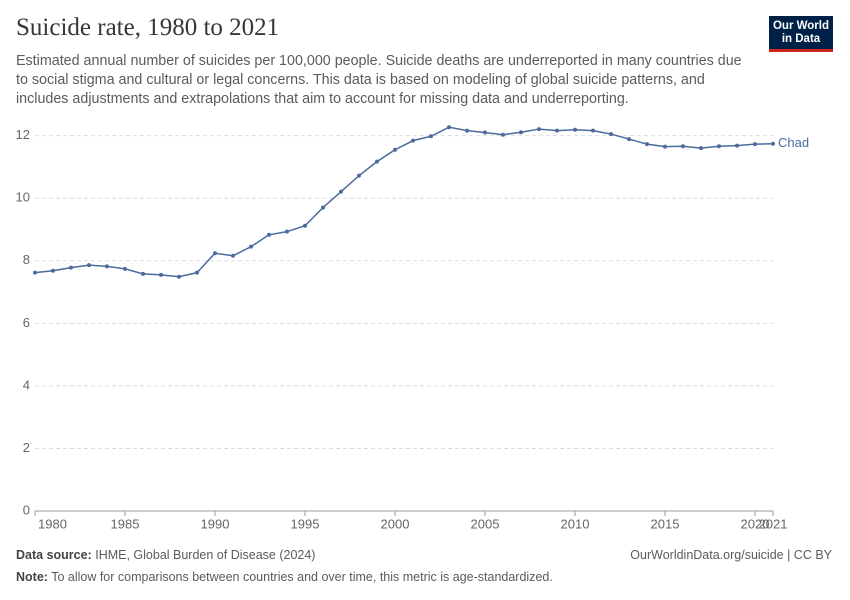  I want to click on source-label: Data source:, so click(54, 555).